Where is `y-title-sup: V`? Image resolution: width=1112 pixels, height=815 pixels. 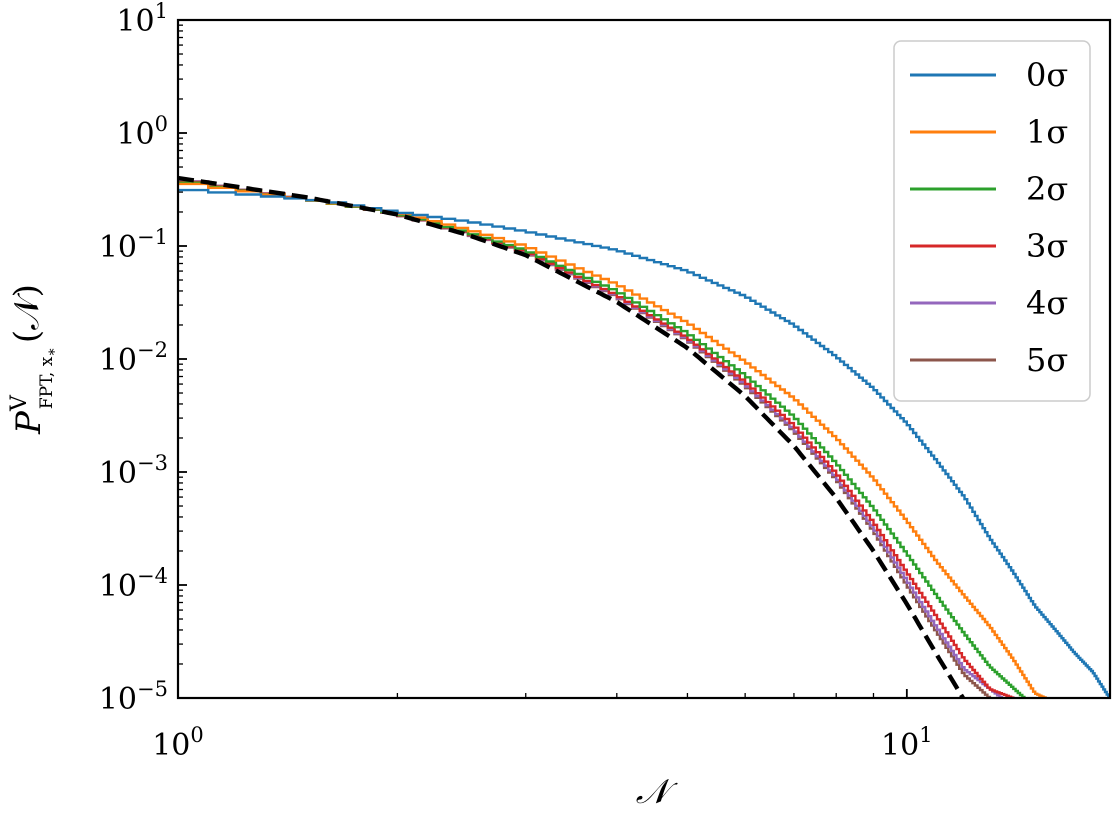 y-title-sup: V is located at coordinates (19, 403).